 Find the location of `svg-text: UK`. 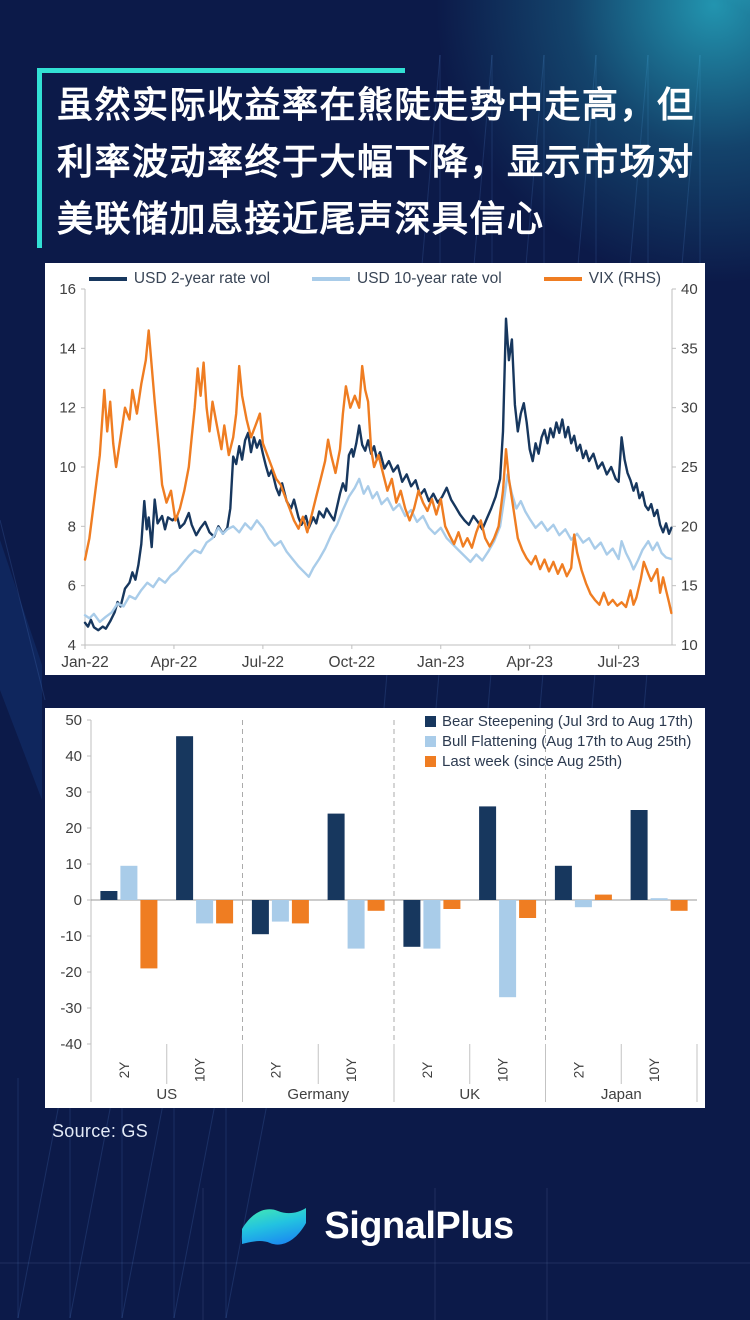

svg-text: UK is located at coordinates (469, 1094).